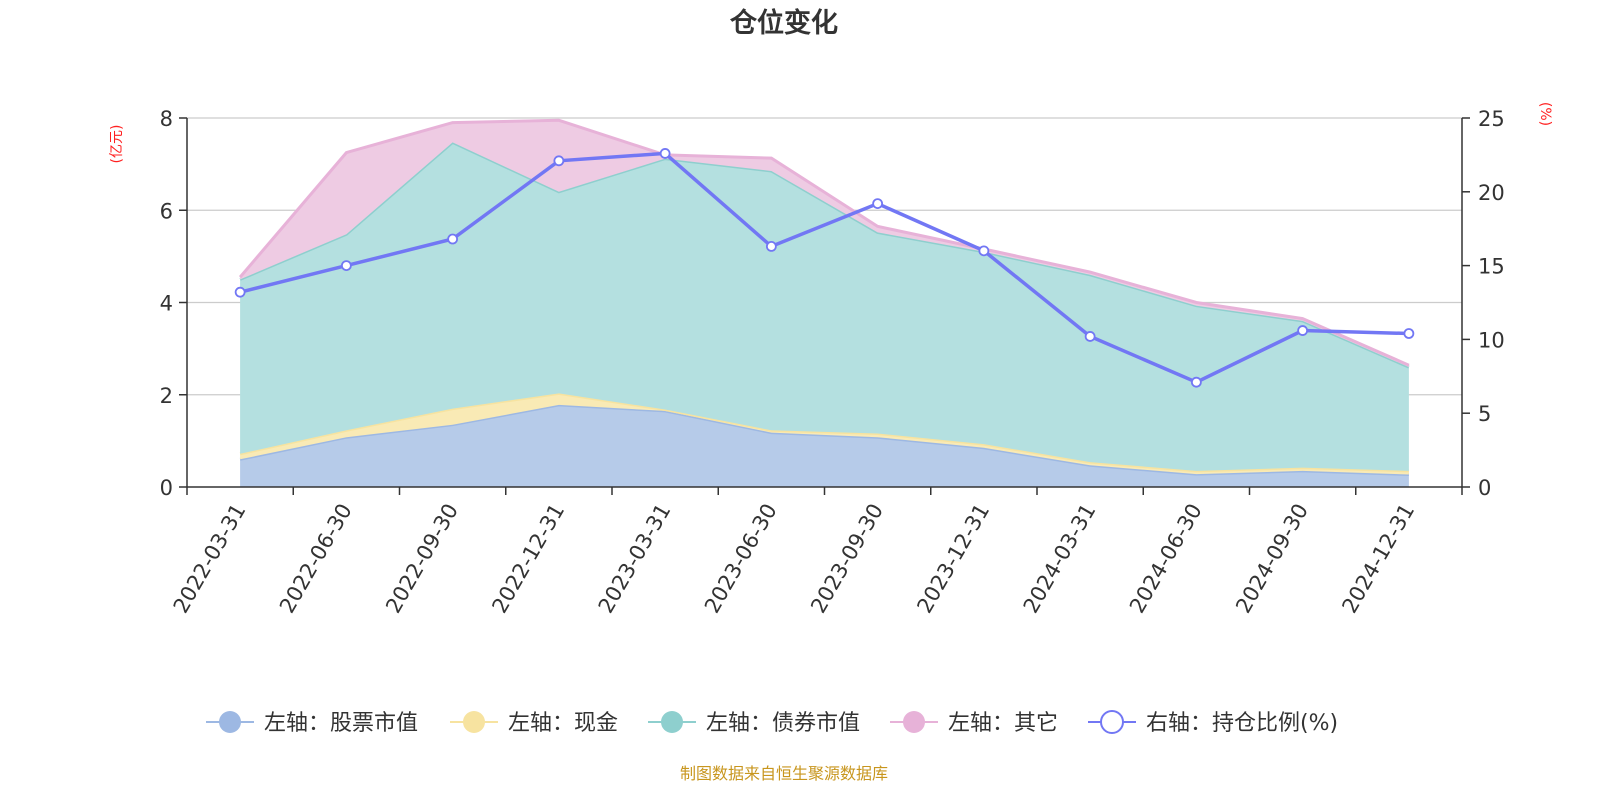  What do you see at coordinates (635, 559) in the screenshot?
I see `x-tick-label: 2023-03-31` at bounding box center [635, 559].